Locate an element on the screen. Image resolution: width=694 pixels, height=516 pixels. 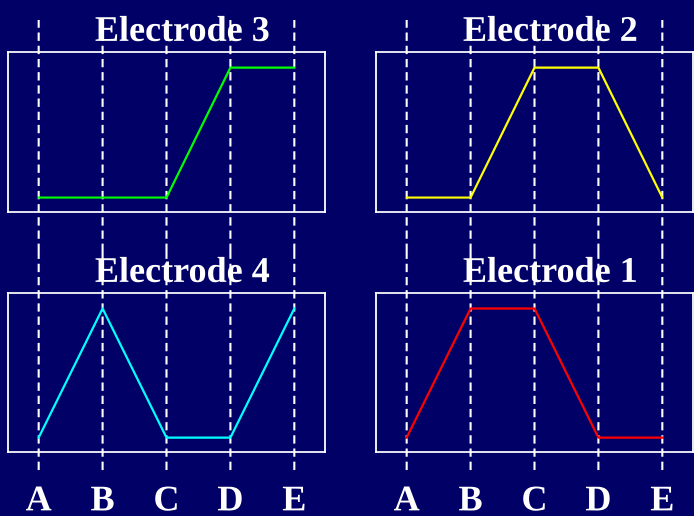
chart-title: Electrode 3 is located at coordinates (182, 29).